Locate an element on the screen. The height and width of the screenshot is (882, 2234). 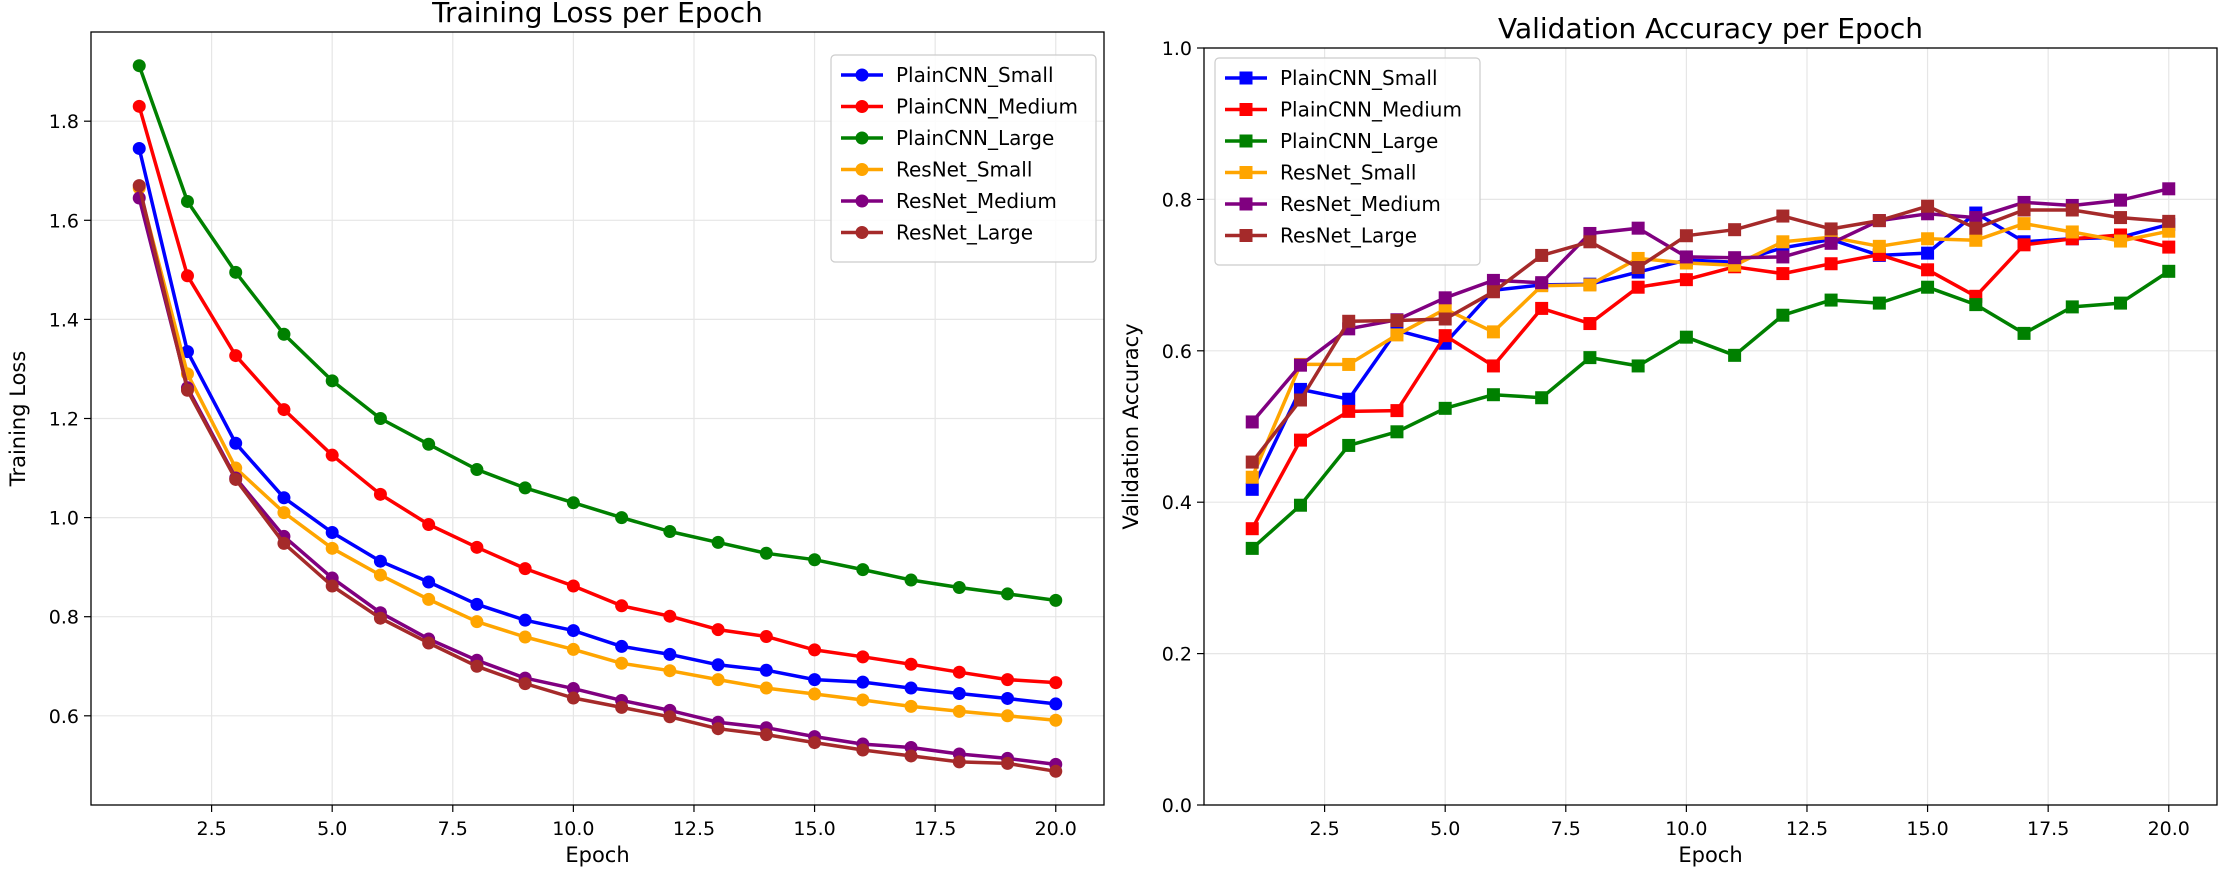
series-line-resnet-large is located at coordinates (1709, 334).